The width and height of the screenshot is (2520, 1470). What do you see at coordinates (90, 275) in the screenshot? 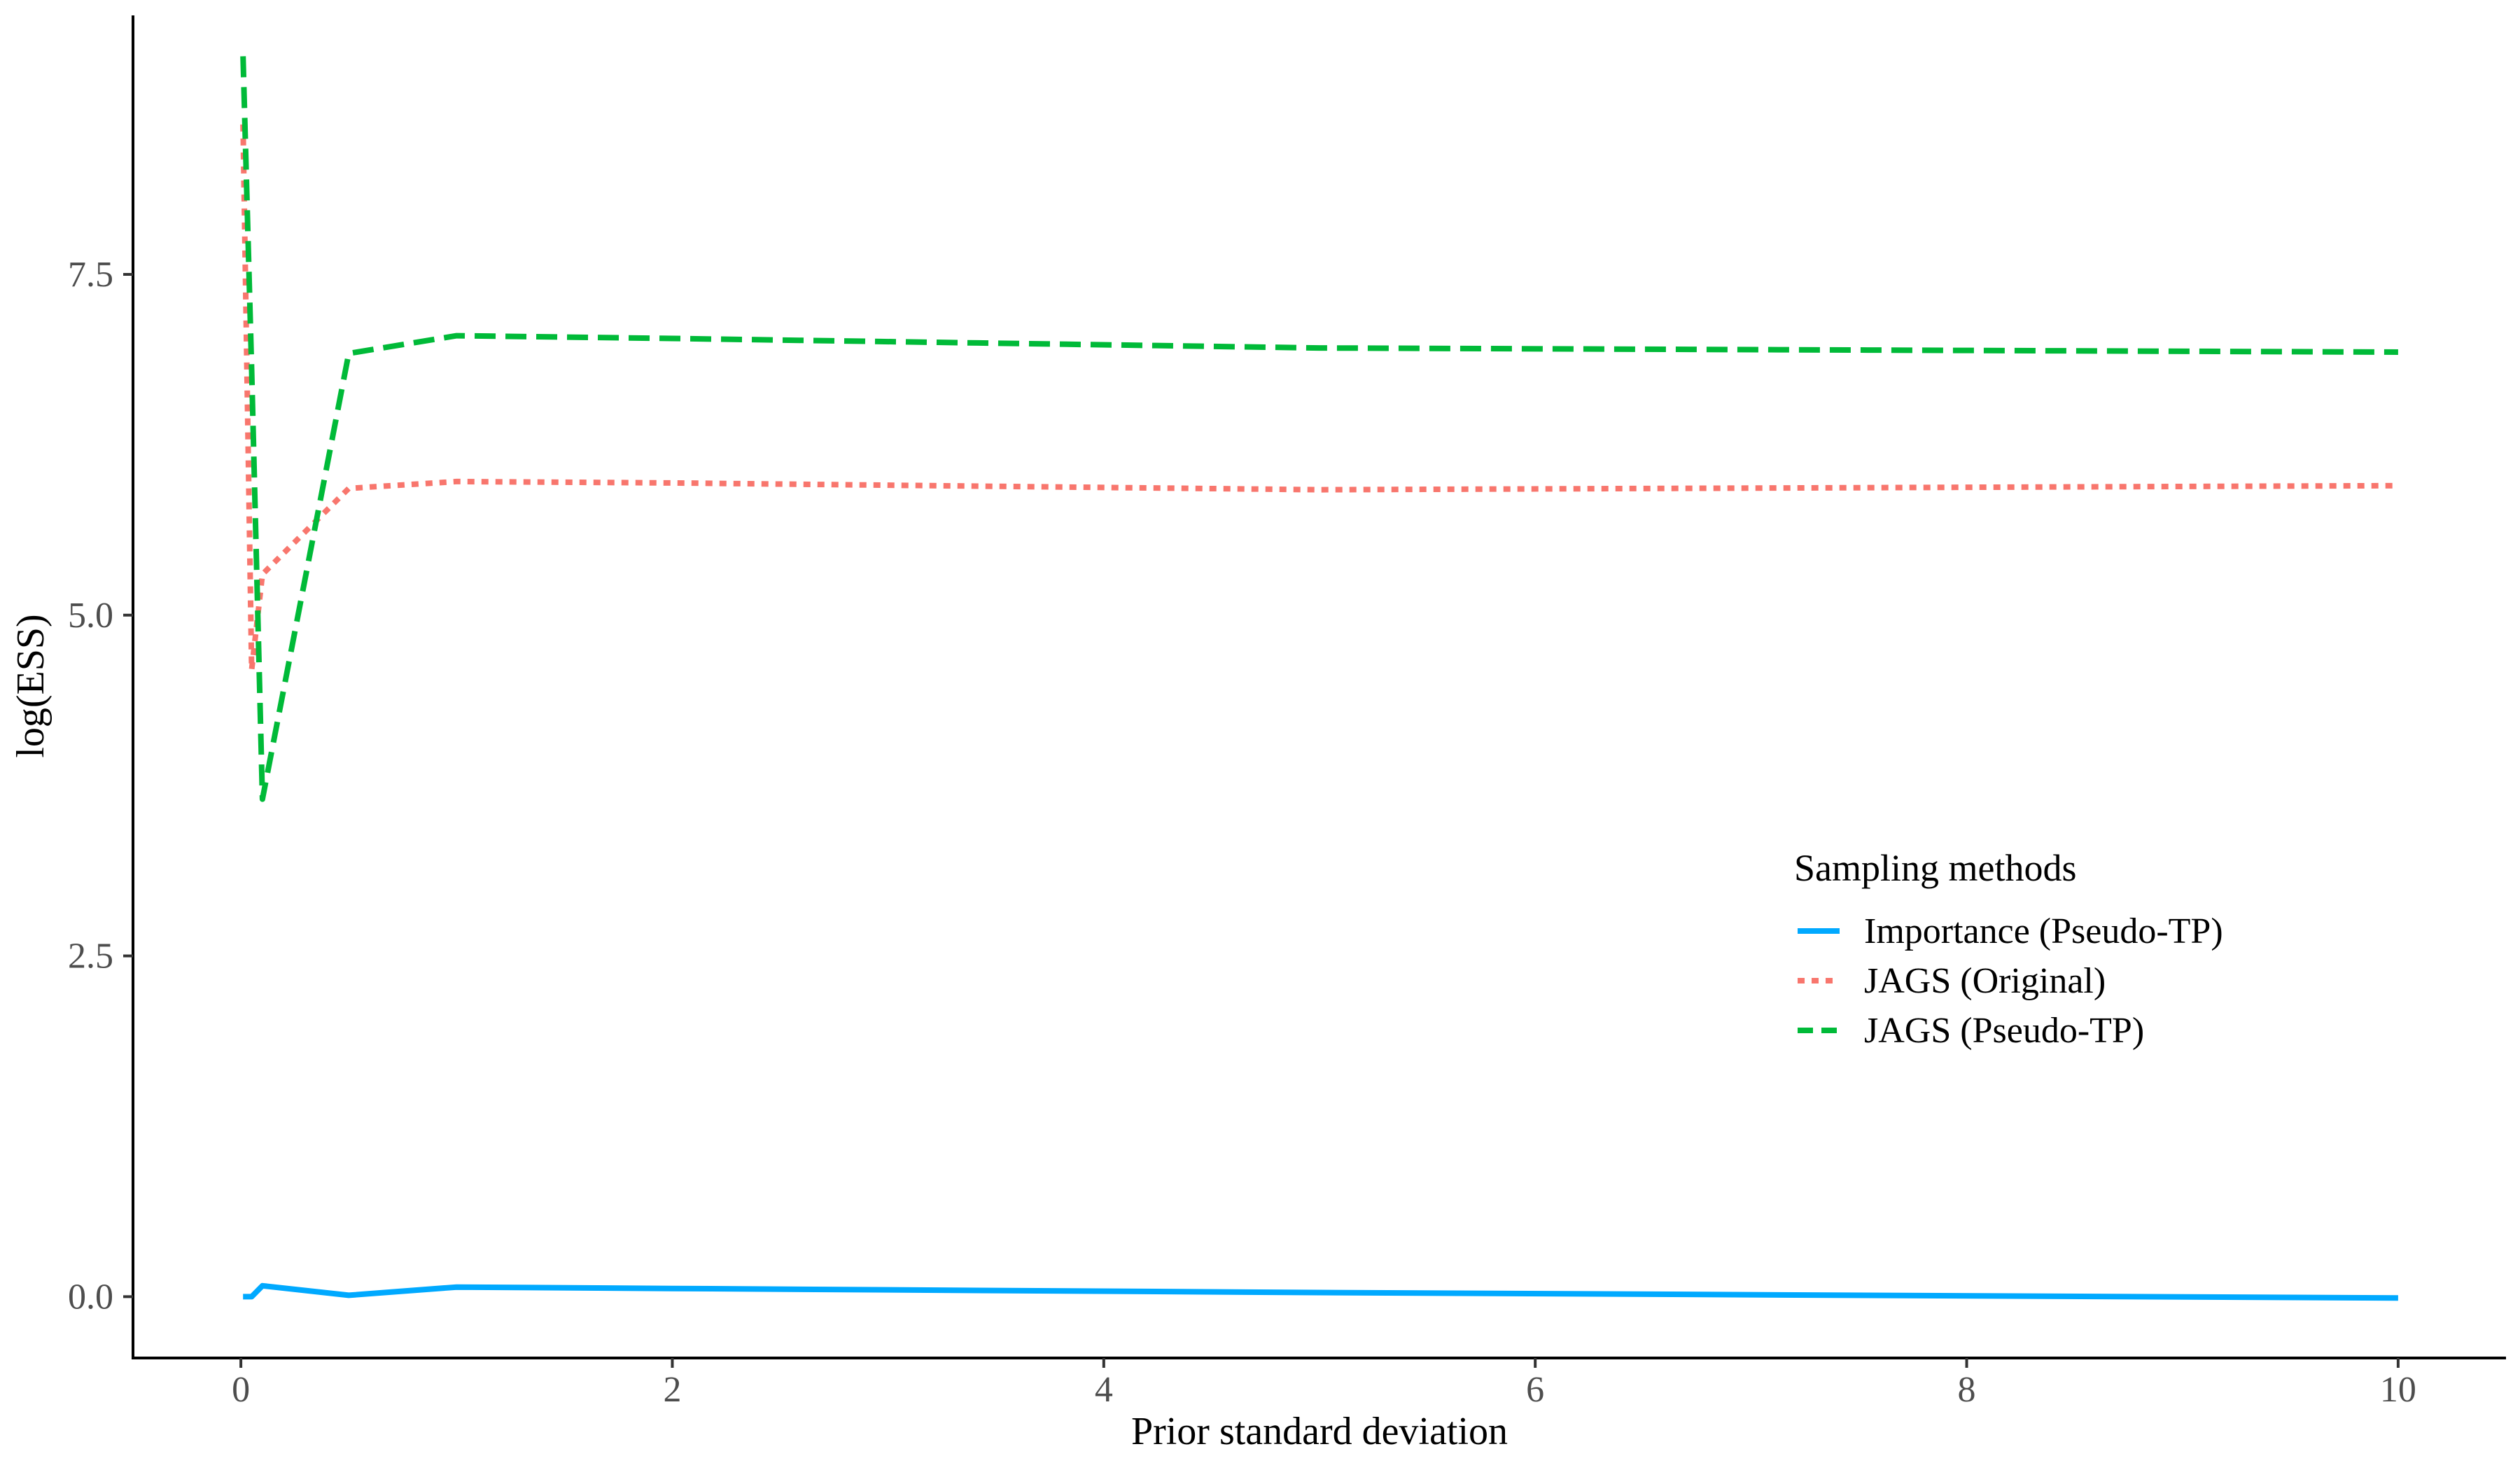
I see `y-tick-label: 7.5` at bounding box center [90, 275].